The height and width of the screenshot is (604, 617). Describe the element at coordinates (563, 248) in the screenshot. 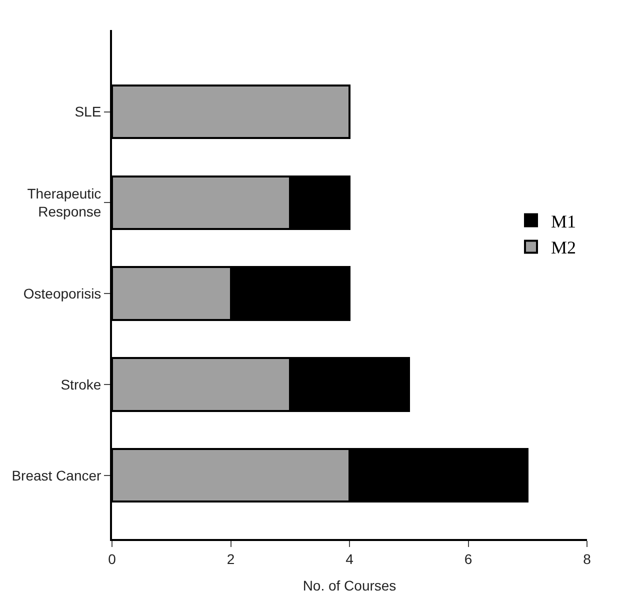

I see `legend-label: M2` at that location.